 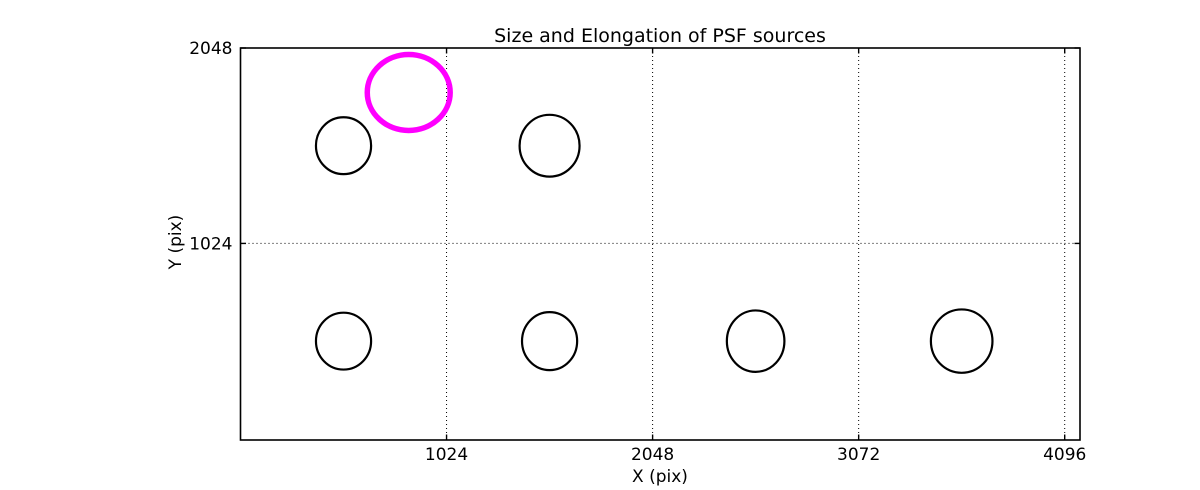 What do you see at coordinates (652, 455) in the screenshot?
I see `x-tick-label: 2048` at bounding box center [652, 455].